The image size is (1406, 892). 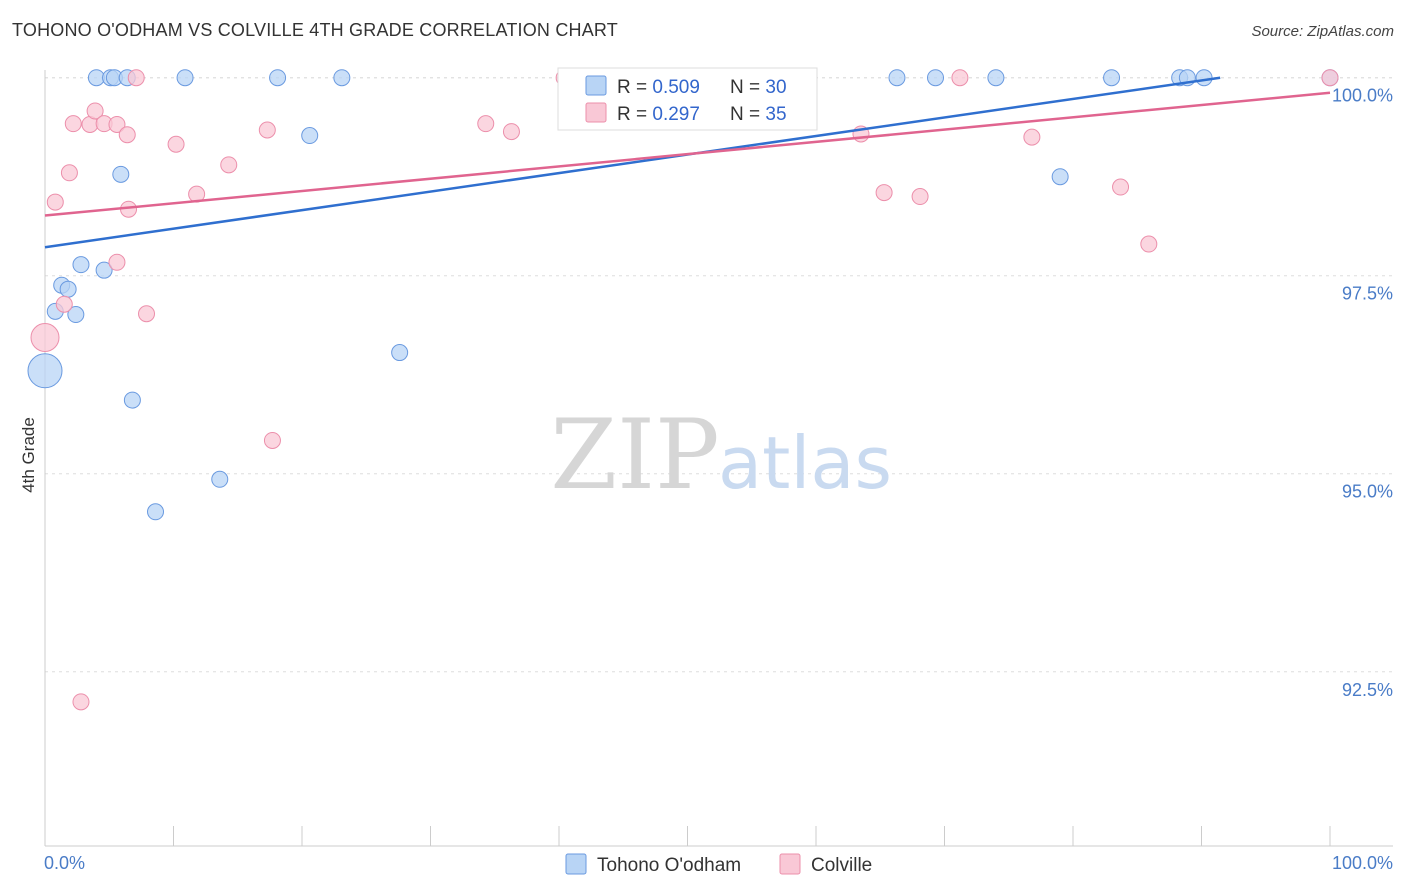 What do you see at coordinates (775, 87) in the screenshot?
I see `stats-n-value: 30` at bounding box center [775, 87].